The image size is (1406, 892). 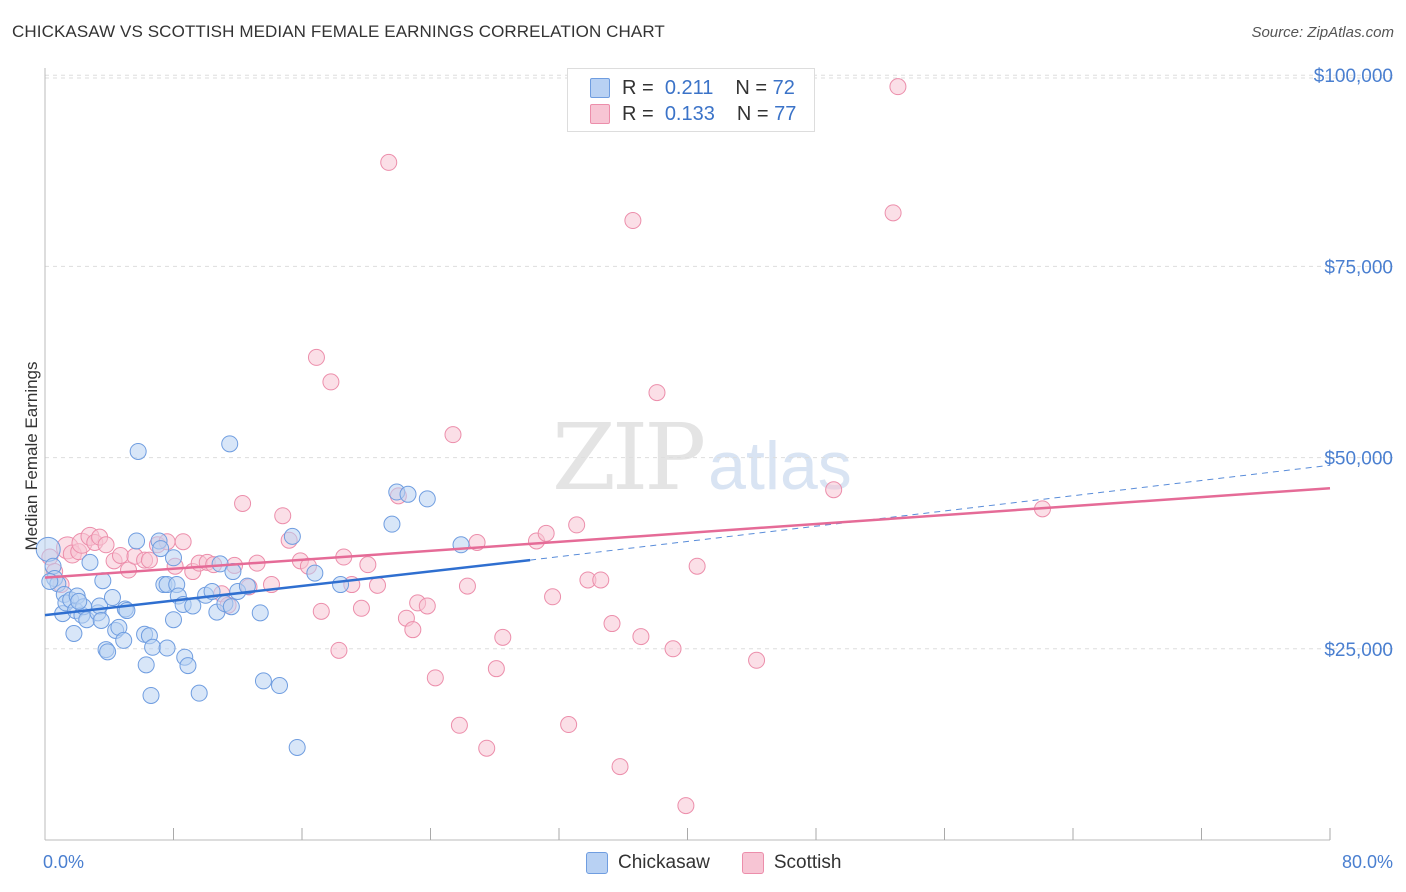 I want to click on bottom-legend-label: Scottish, so click(x=807, y=862).